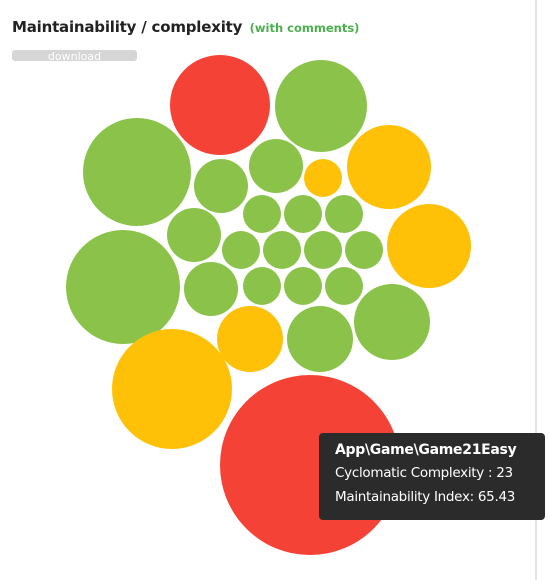 The width and height of the screenshot is (549, 580). What do you see at coordinates (416, 473) in the screenshot?
I see `tooltip-cyclomatic-label: Cyclomatic Complexity :` at bounding box center [416, 473].